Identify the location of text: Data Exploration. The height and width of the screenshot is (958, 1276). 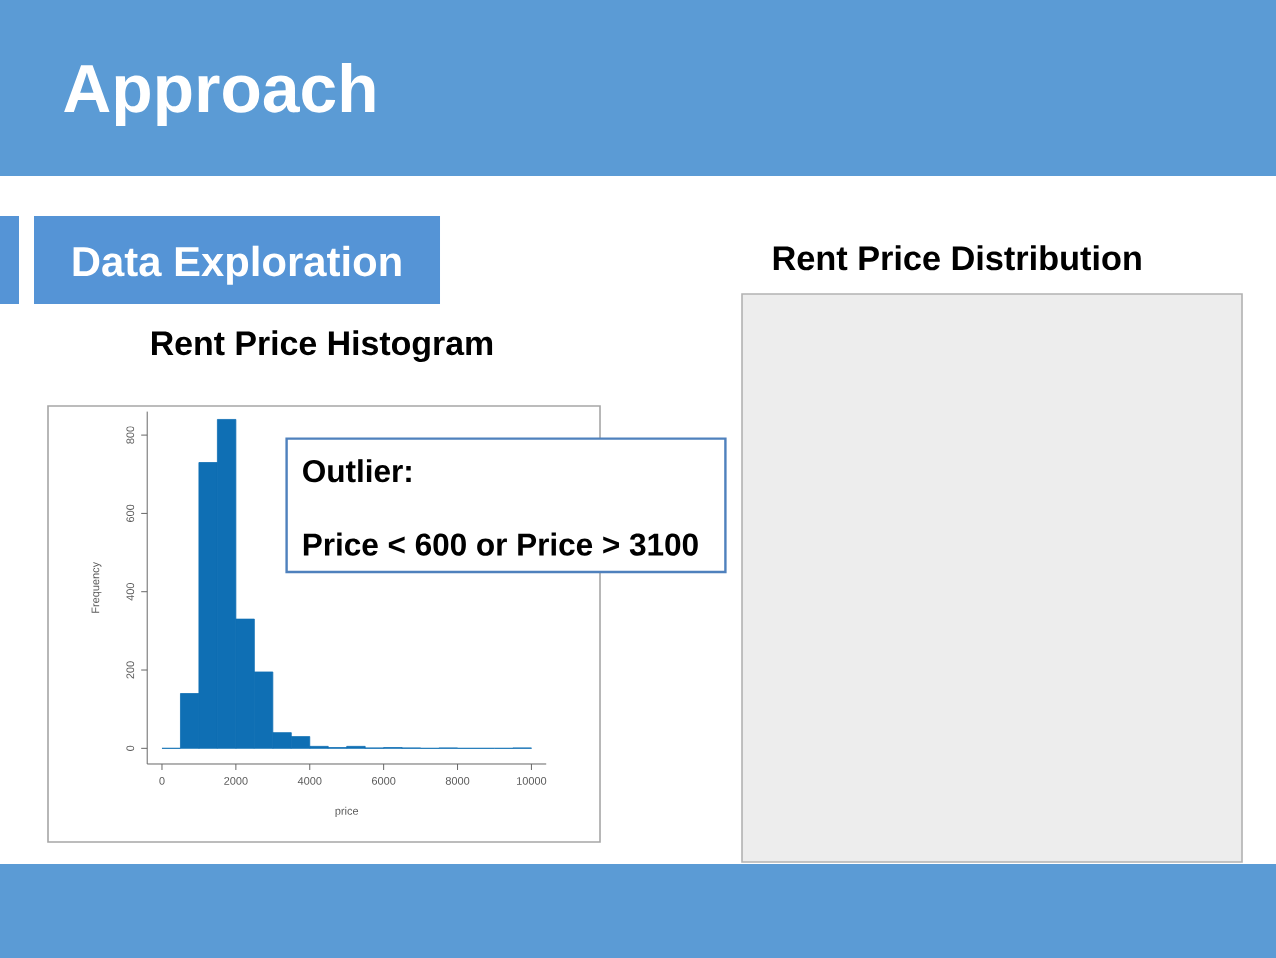
(237, 265).